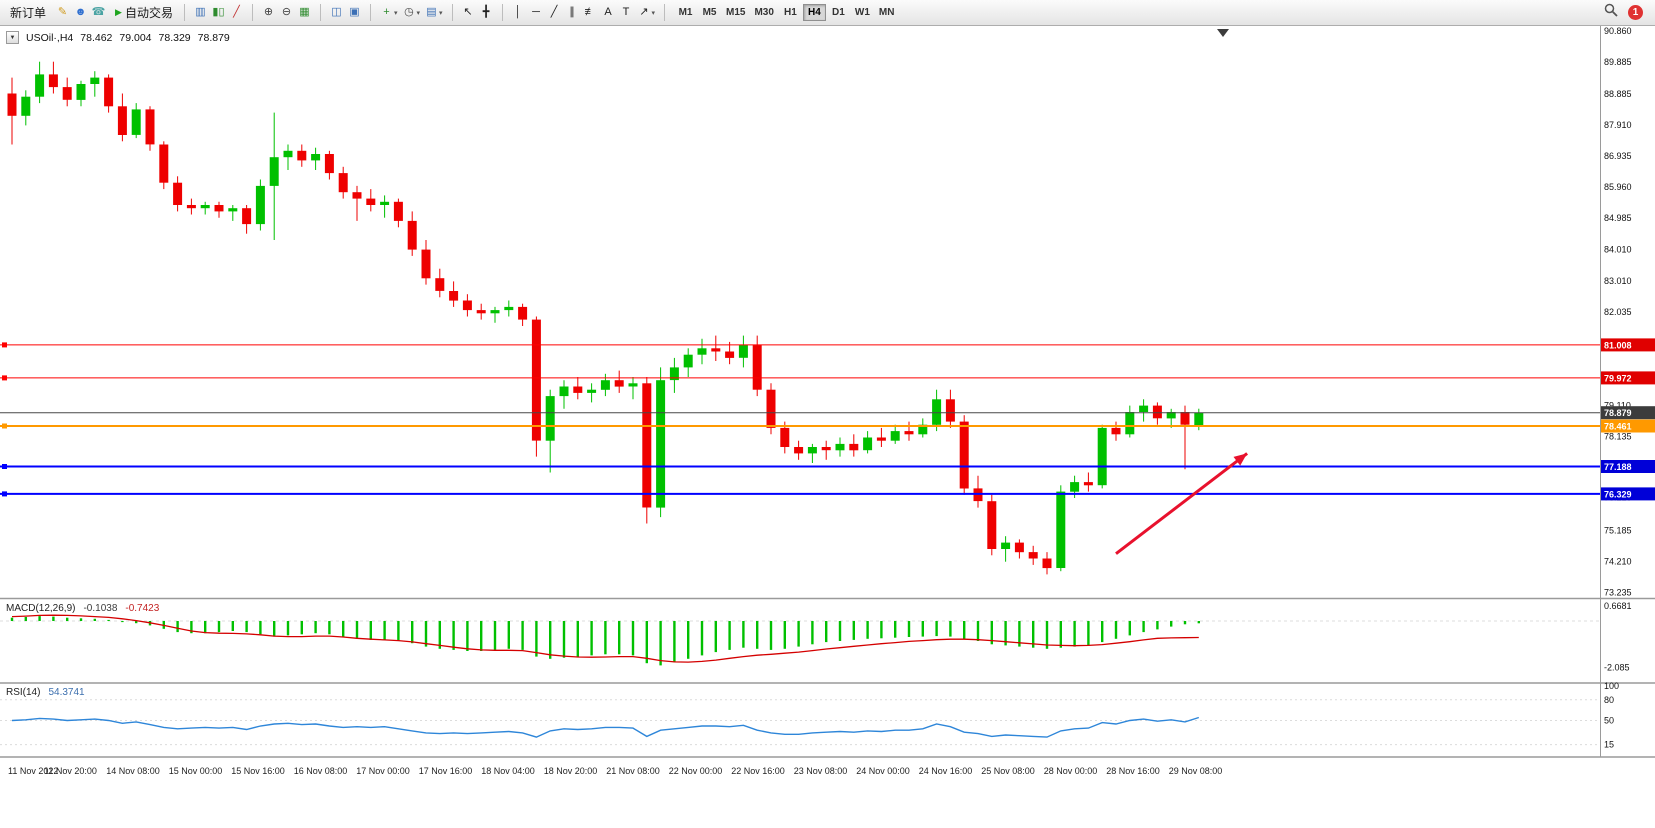 This screenshot has height=828, width=1655. I want to click on price-axis-label: 82.035, so click(1618, 312).